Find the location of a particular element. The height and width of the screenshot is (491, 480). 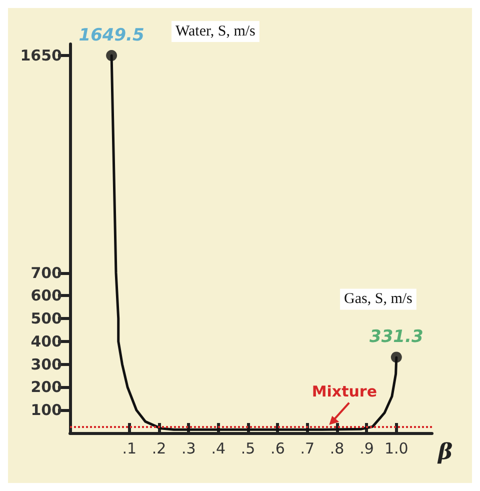

y-tick-label: 500 is located at coordinates (46, 319).